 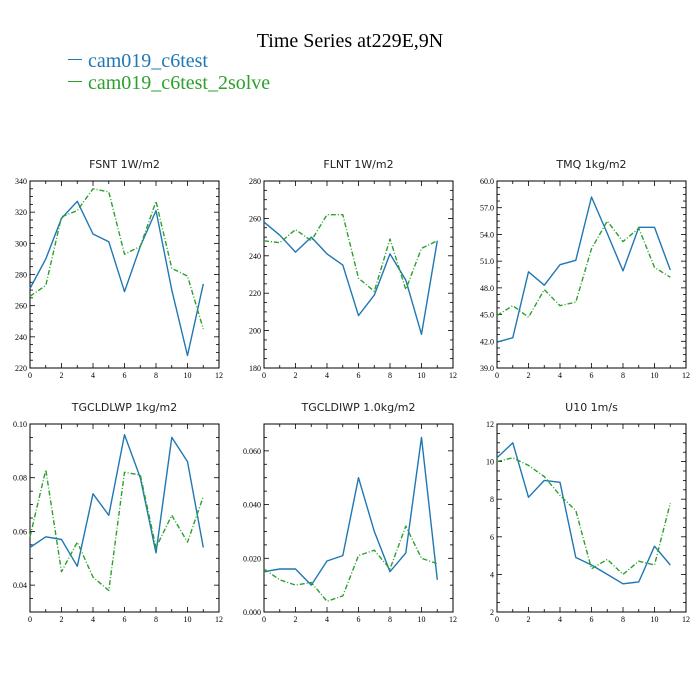 What do you see at coordinates (124, 407) in the screenshot?
I see `panel-title: TGCLDLWP 1kg/m2` at bounding box center [124, 407].